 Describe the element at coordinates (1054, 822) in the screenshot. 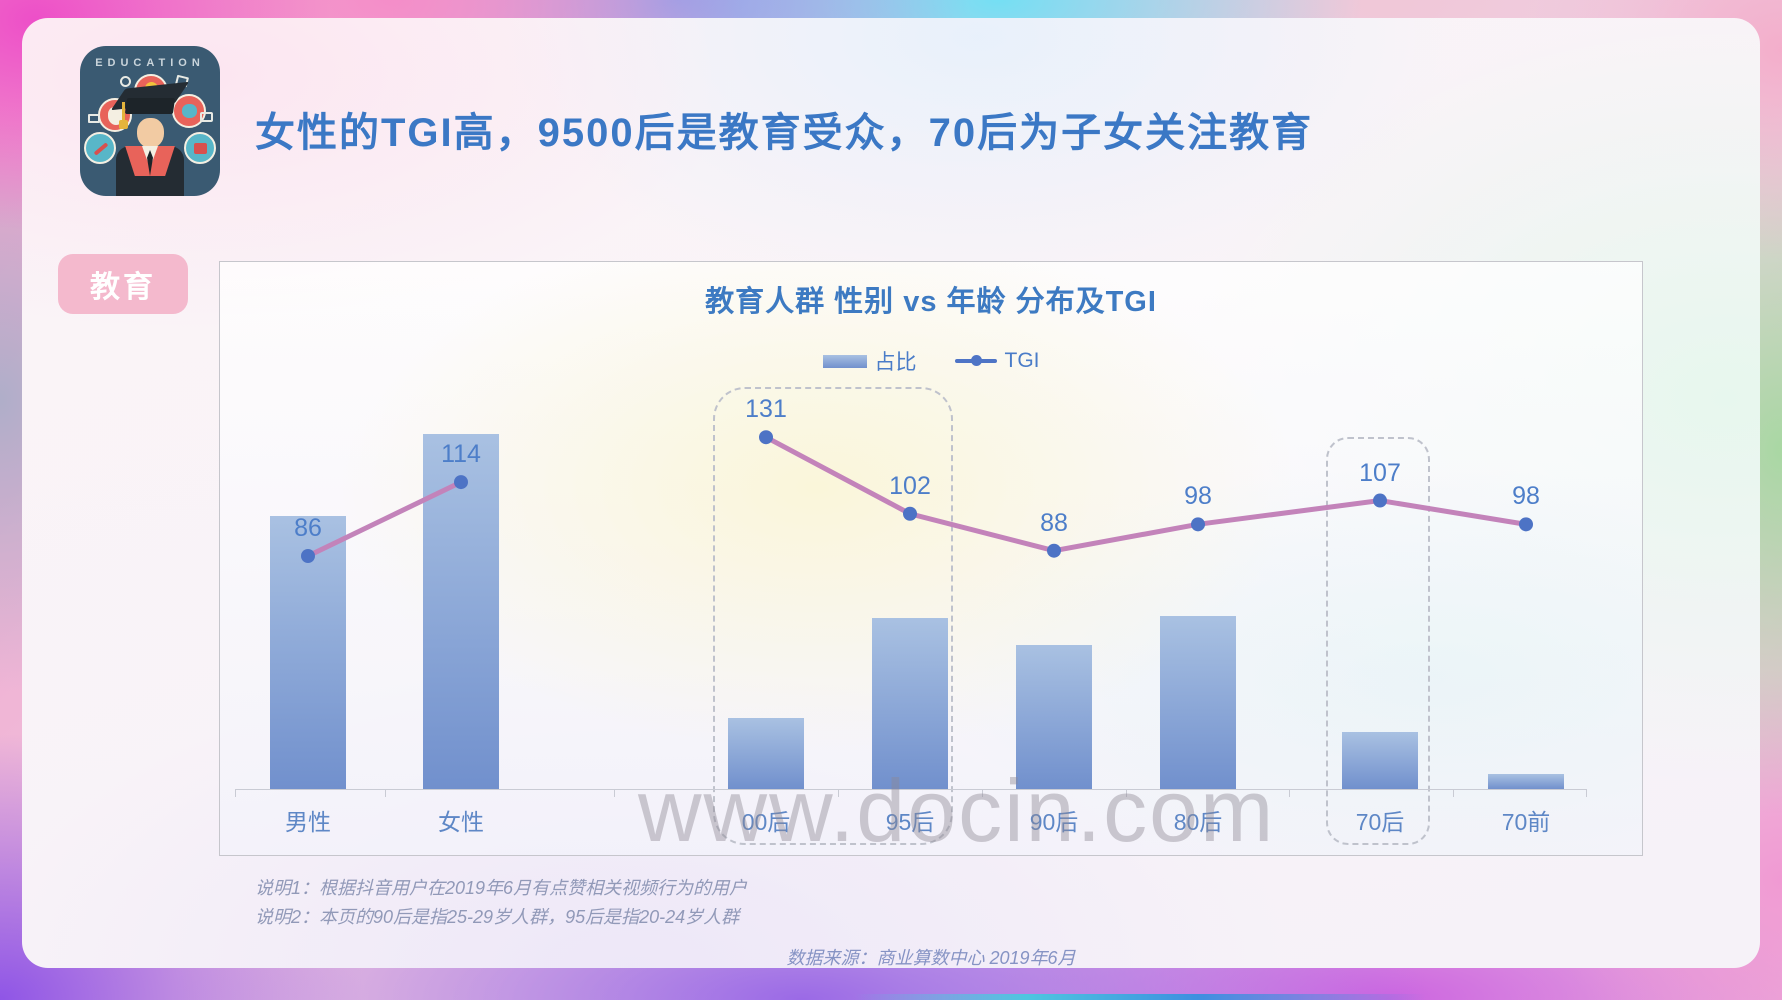

I see `x-label-4: 90后` at that location.